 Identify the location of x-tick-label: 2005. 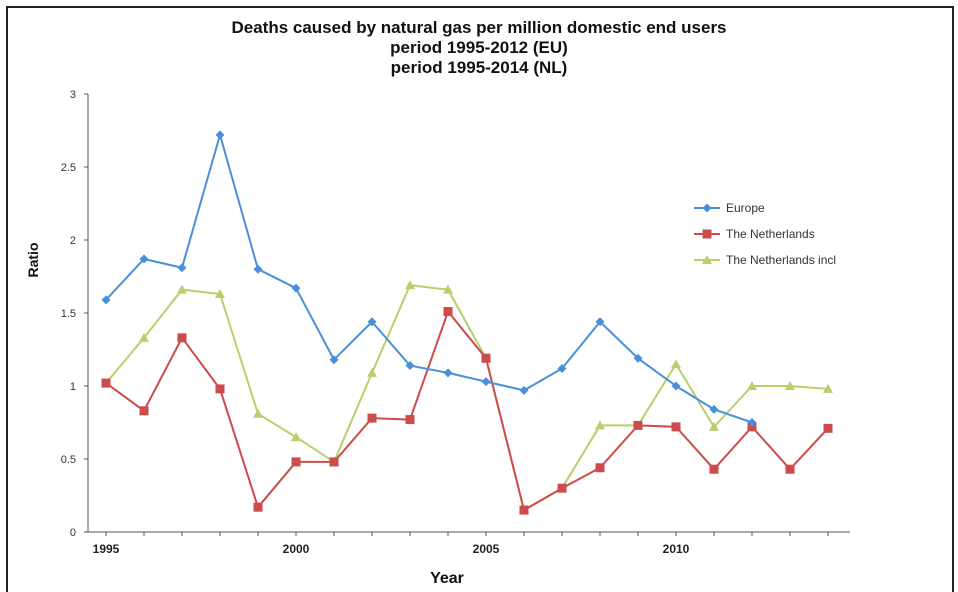
(486, 549).